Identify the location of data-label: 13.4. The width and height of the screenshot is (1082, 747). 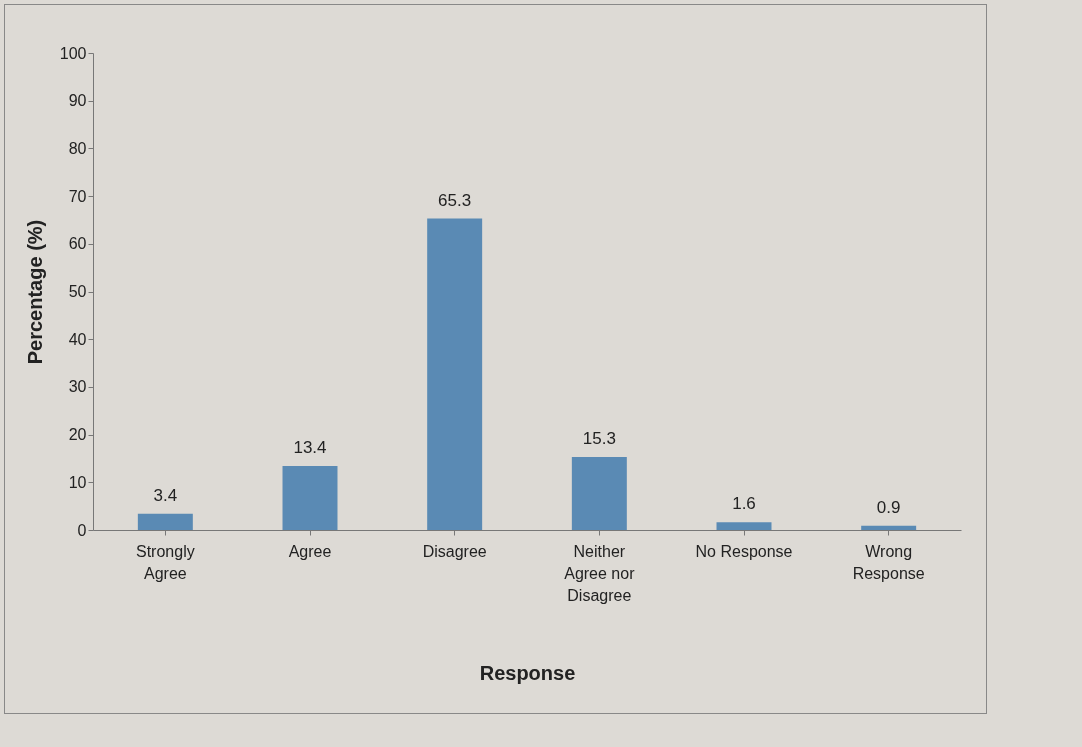
(310, 448).